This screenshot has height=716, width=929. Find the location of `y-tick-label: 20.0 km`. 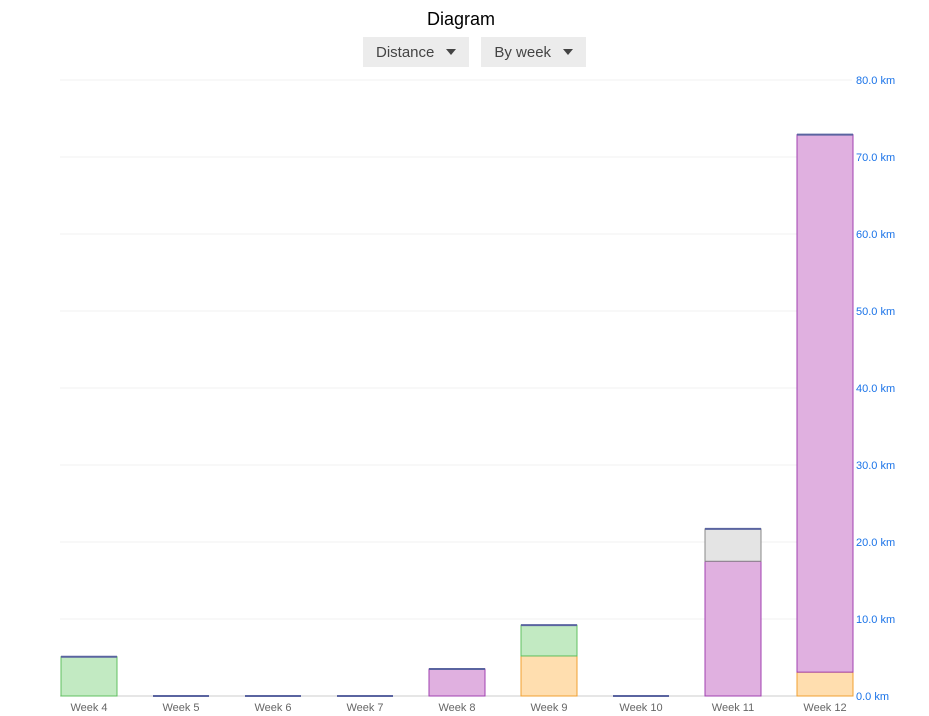

y-tick-label: 20.0 km is located at coordinates (875, 543).